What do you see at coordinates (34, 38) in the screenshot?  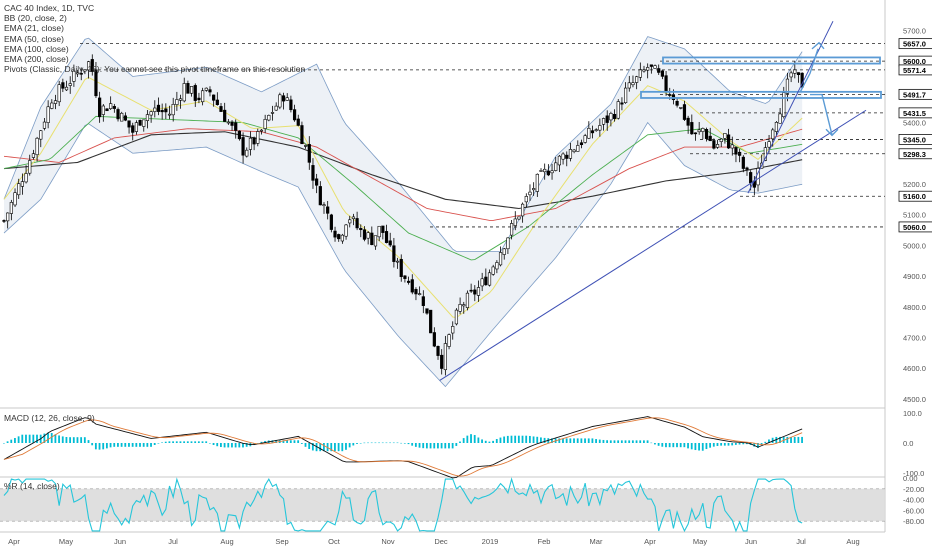 I see `legend-ema50: EMA (50, close)` at bounding box center [34, 38].